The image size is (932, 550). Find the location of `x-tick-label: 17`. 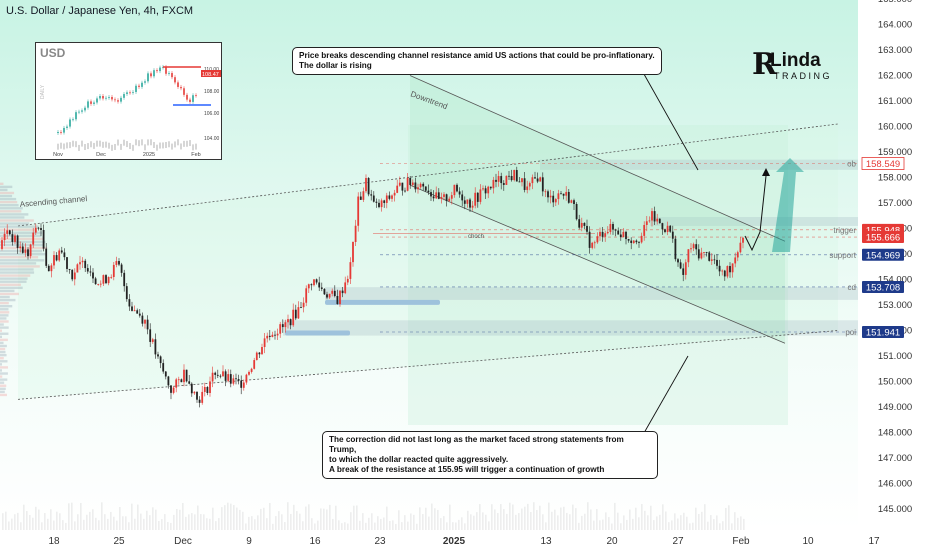

x-tick-label: 17 is located at coordinates (874, 541).